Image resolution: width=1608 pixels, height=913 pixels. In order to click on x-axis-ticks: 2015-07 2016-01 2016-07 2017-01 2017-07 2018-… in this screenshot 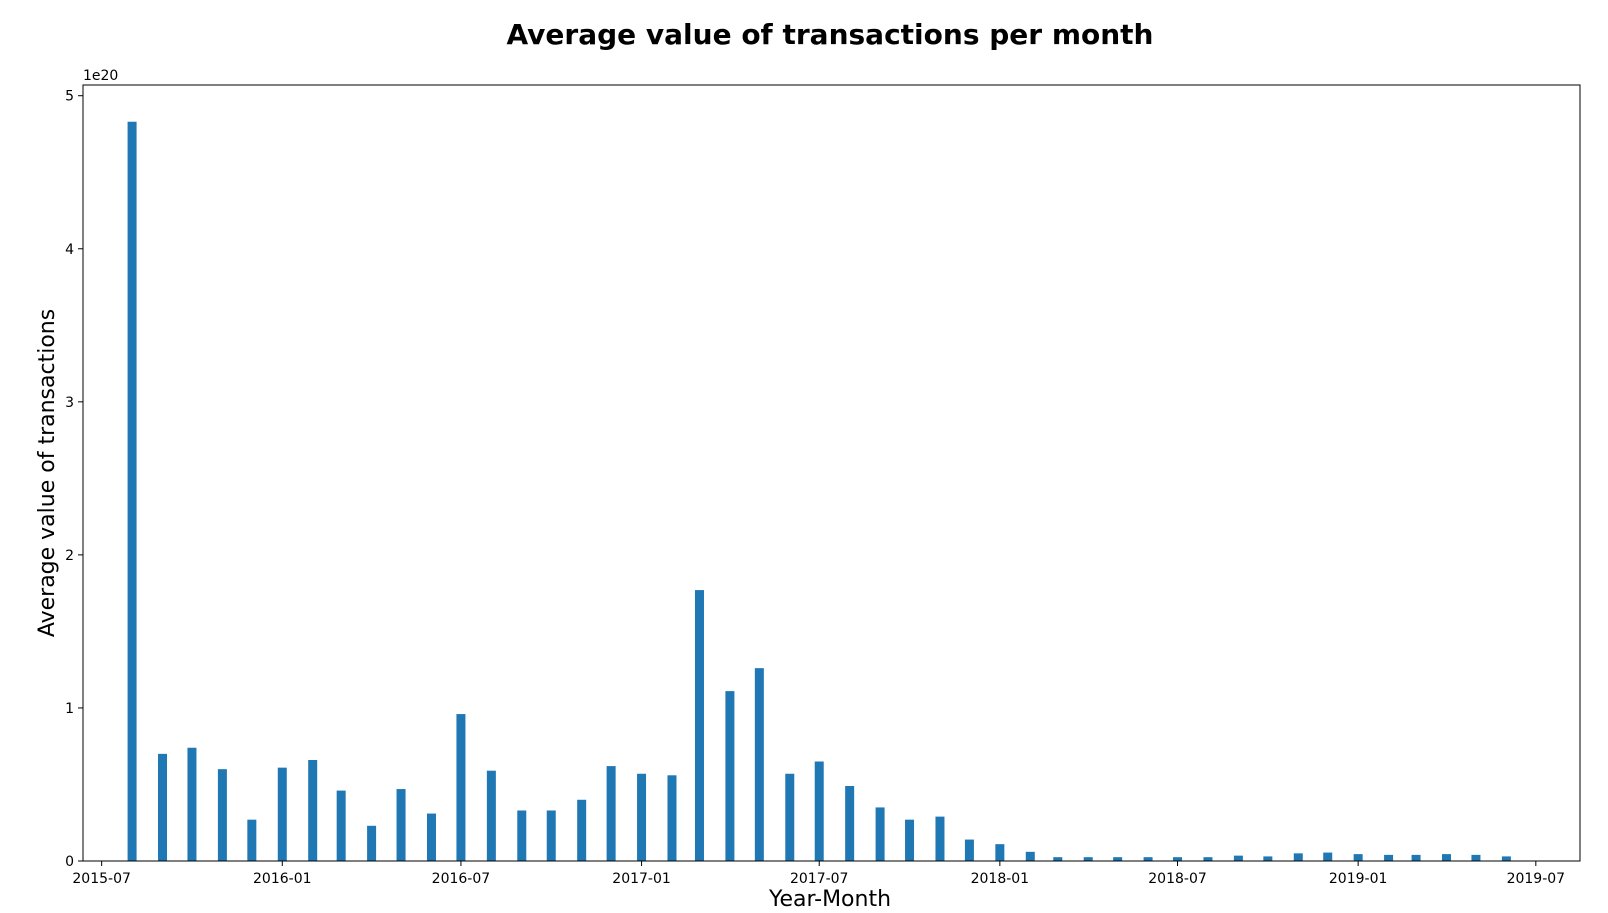, I will do `click(818, 874)`.